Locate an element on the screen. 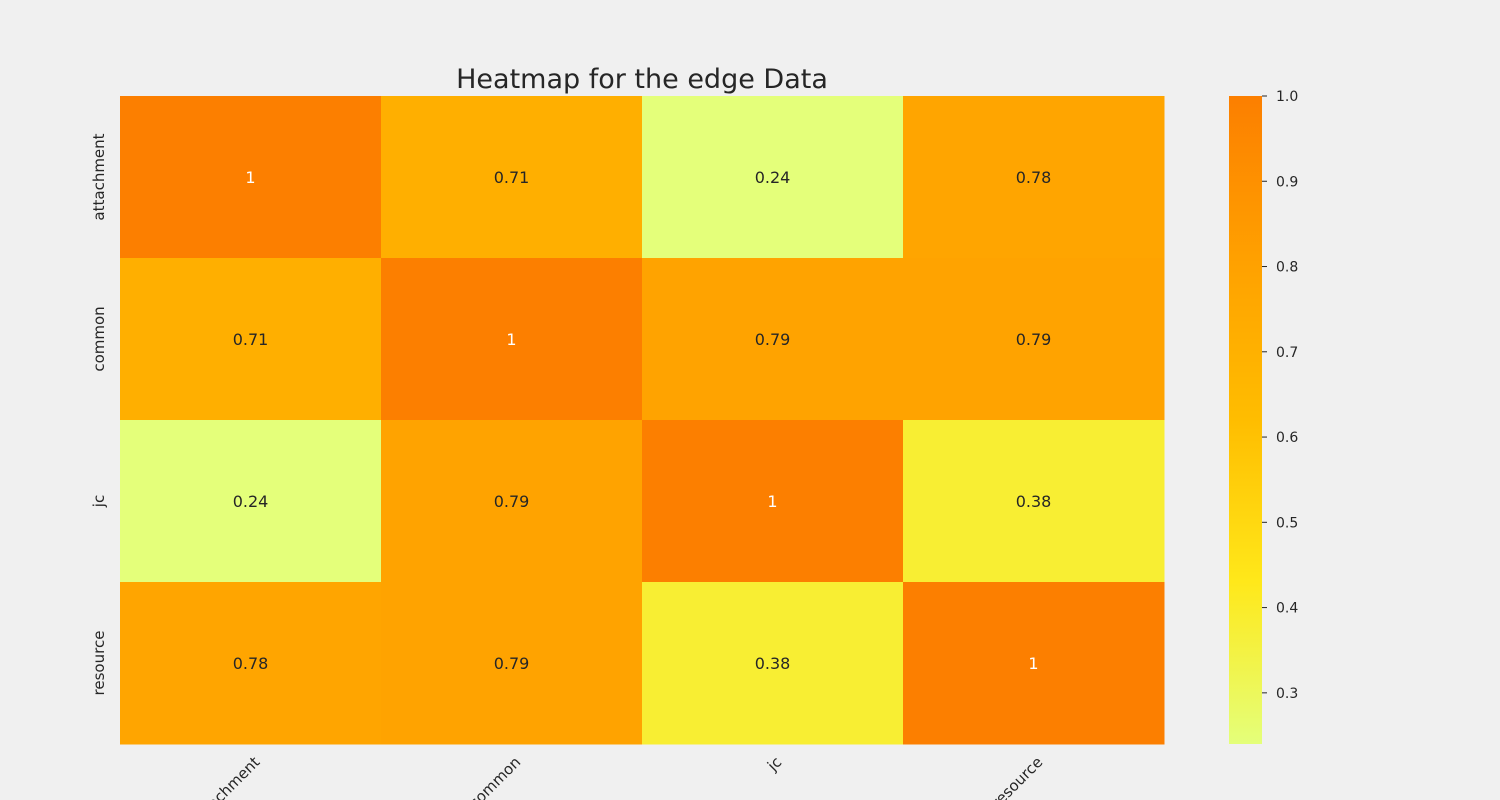 This screenshot has height=800, width=1500. x-tick-labels: attachment common jc resource is located at coordinates (617, 776).